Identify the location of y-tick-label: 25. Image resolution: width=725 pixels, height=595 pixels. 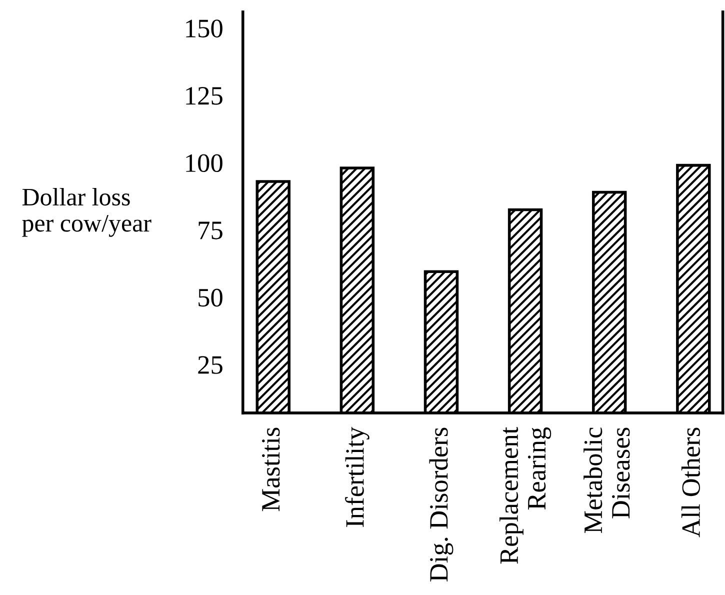
(210, 365).